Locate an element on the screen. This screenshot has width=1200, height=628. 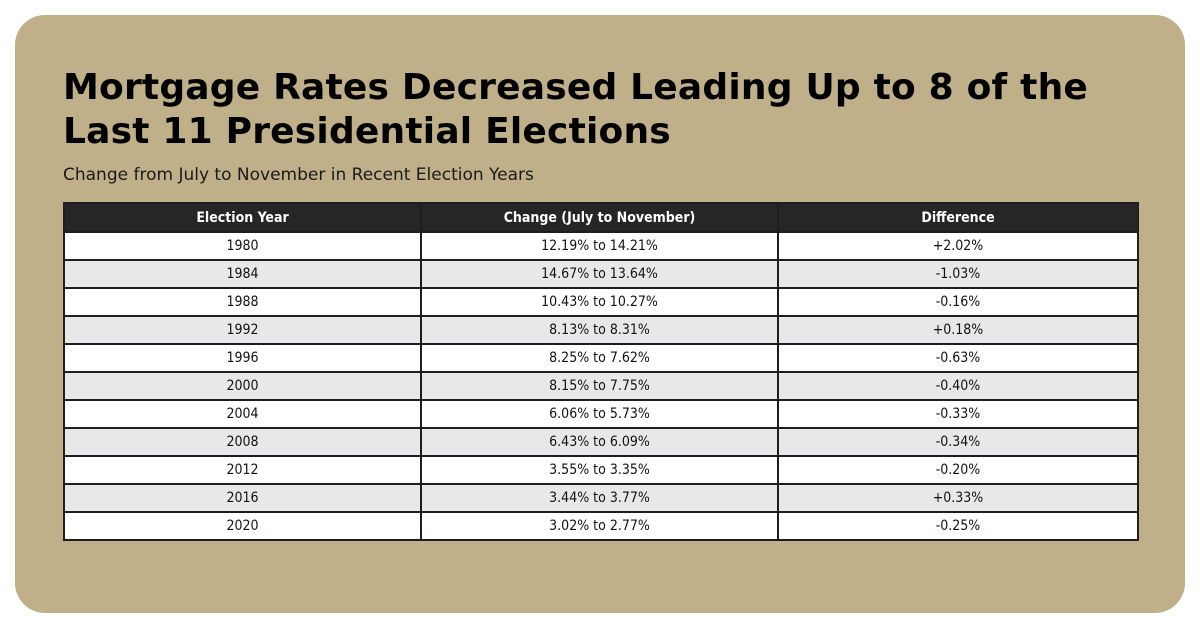
table-row: 2004 6.06% to 5.73% -0.33% is located at coordinates (601, 414).